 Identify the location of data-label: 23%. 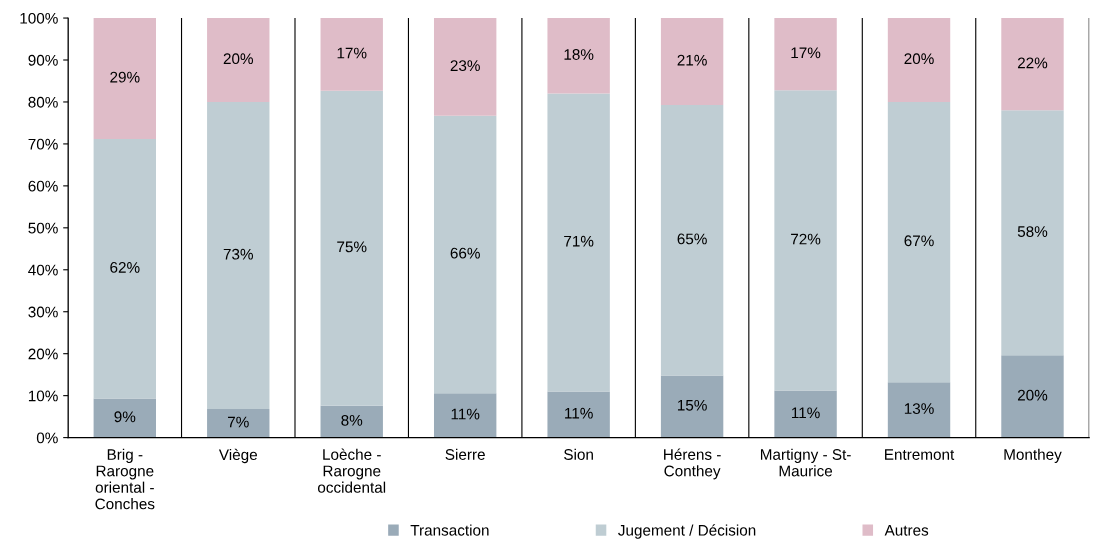
(465, 66).